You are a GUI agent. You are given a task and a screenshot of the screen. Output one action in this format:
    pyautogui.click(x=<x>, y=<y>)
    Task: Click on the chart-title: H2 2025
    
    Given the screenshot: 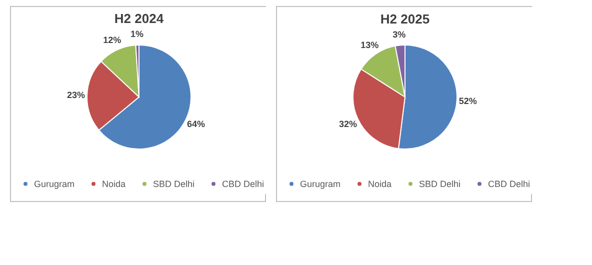 What is the action you would take?
    pyautogui.click(x=405, y=18)
    